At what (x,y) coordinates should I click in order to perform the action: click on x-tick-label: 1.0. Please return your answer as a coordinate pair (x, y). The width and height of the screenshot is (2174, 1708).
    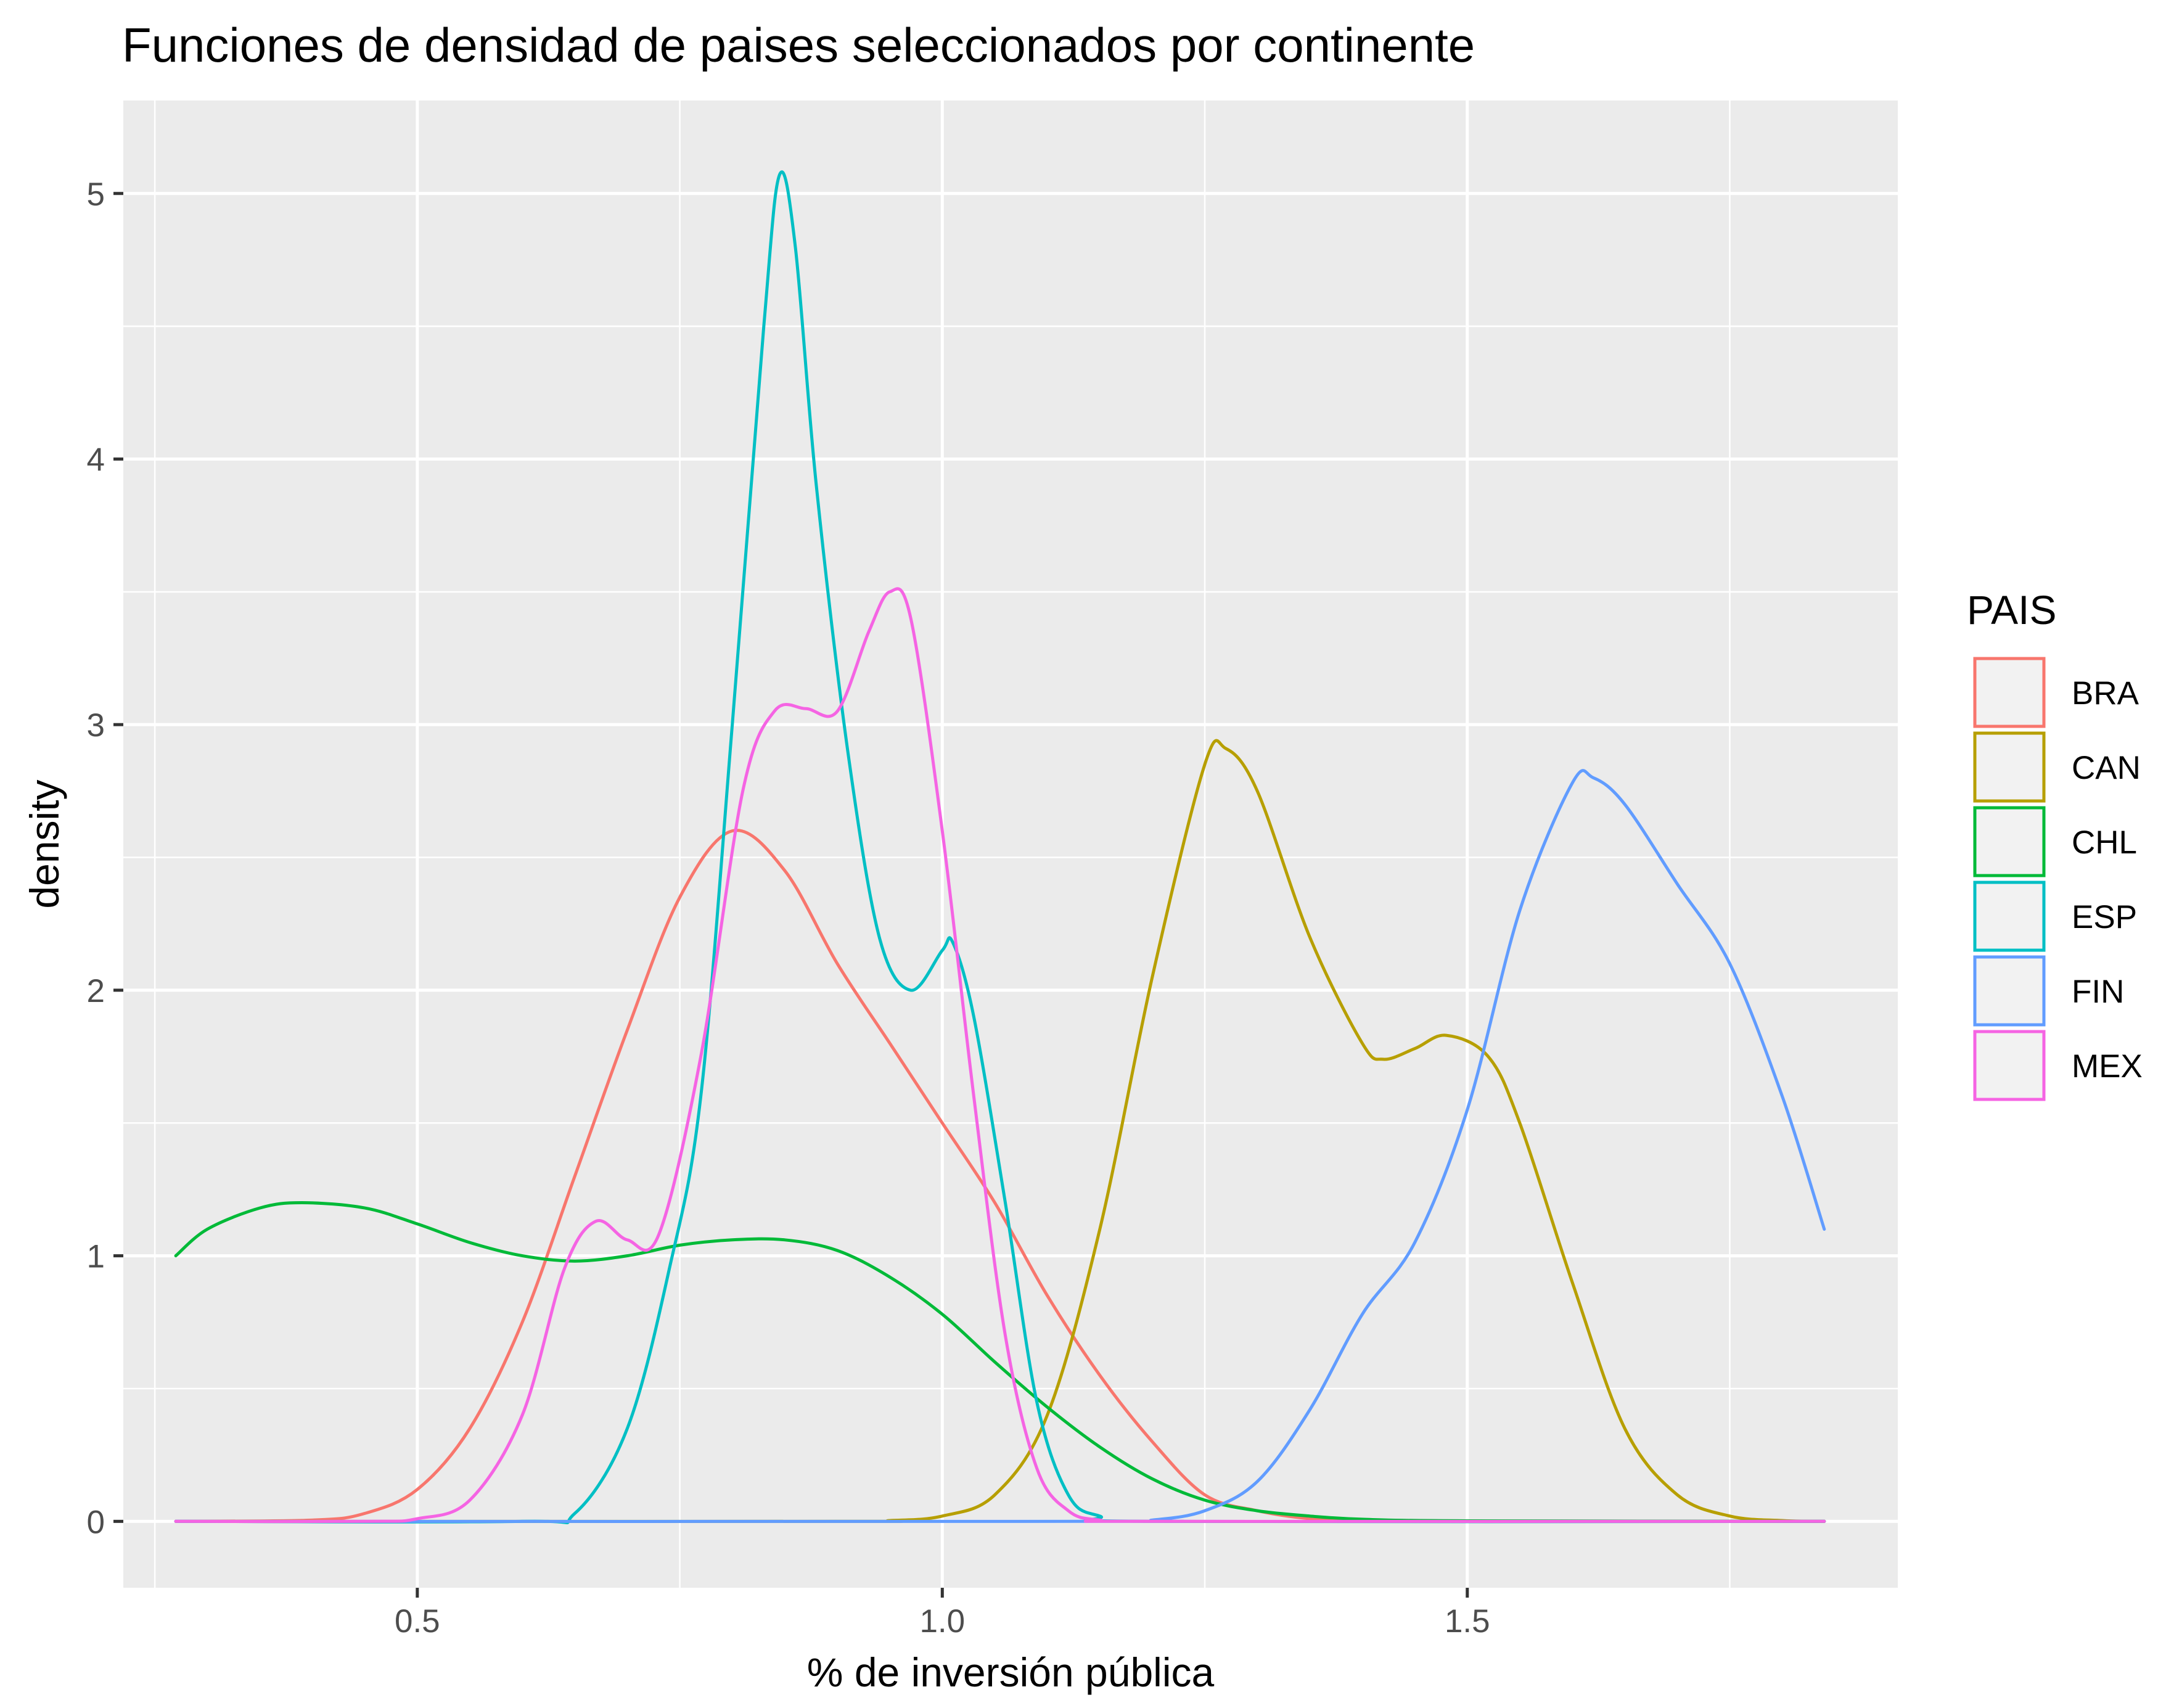
    Looking at the image, I should click on (942, 1621).